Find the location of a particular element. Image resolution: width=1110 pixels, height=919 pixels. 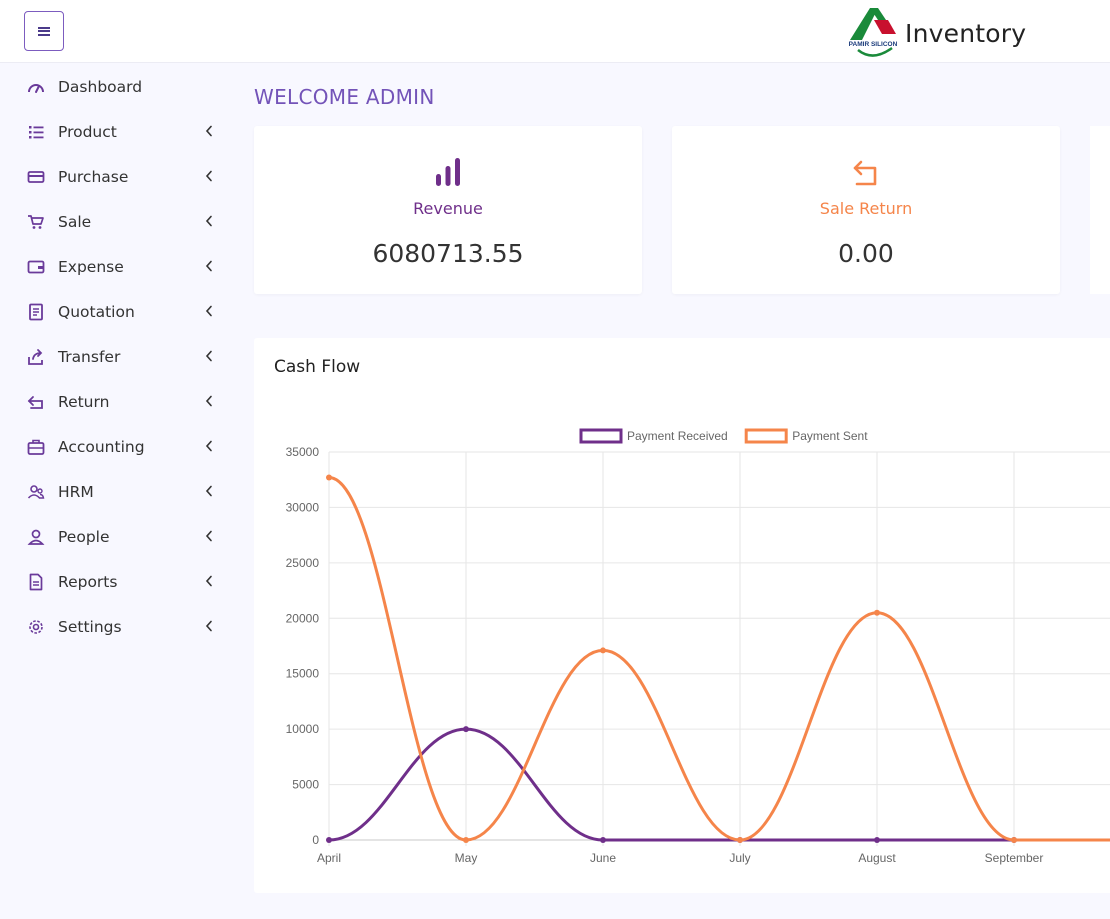

app-name: Inventory is located at coordinates (966, 33).